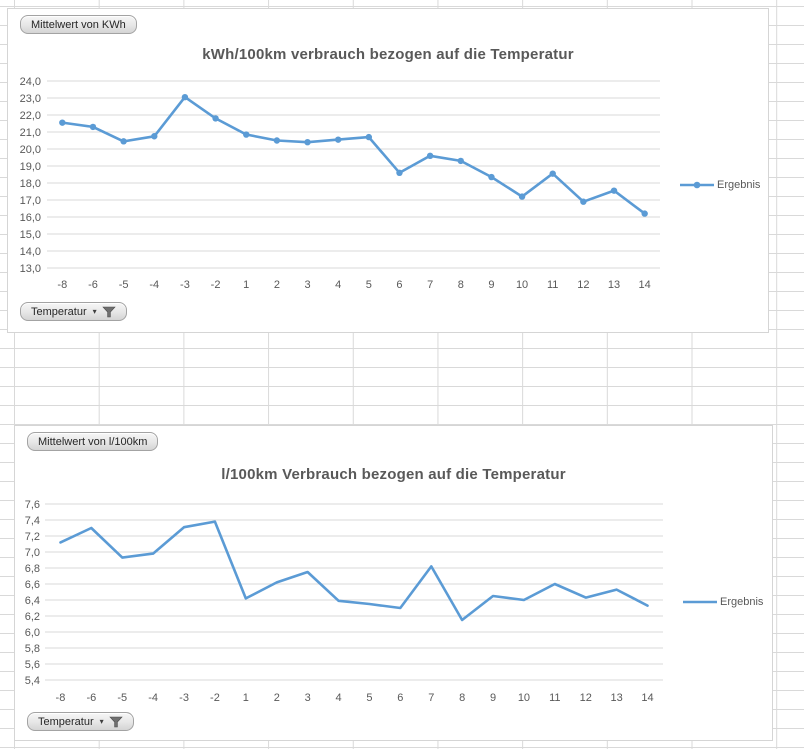 The height and width of the screenshot is (749, 804). I want to click on legend-line-marker-swatch-icon, so click(697, 185).